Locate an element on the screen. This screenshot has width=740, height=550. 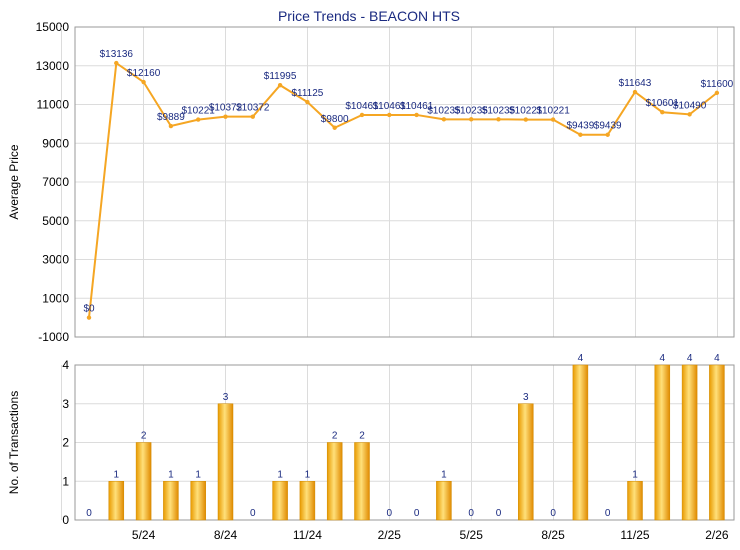
price-point-label: $13136 is located at coordinates (117, 54).